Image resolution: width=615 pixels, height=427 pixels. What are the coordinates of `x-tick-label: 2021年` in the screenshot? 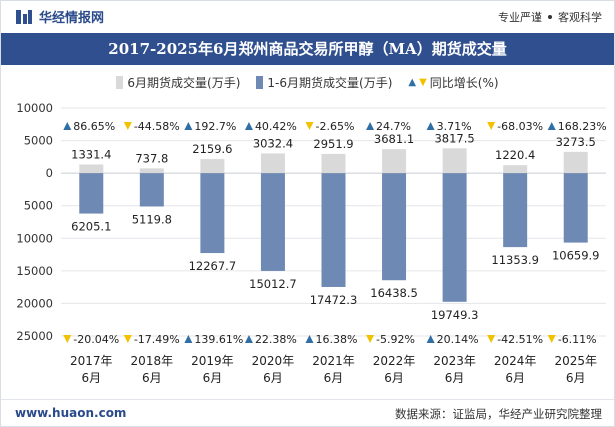 It's located at (333, 361).